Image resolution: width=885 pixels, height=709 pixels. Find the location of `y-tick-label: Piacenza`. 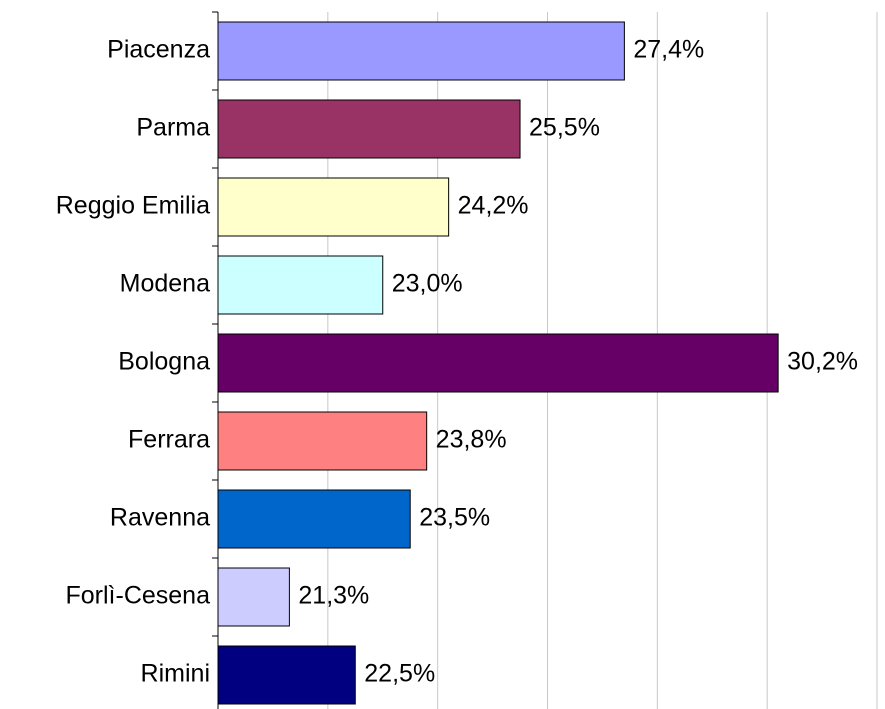

y-tick-label: Piacenza is located at coordinates (158, 50).